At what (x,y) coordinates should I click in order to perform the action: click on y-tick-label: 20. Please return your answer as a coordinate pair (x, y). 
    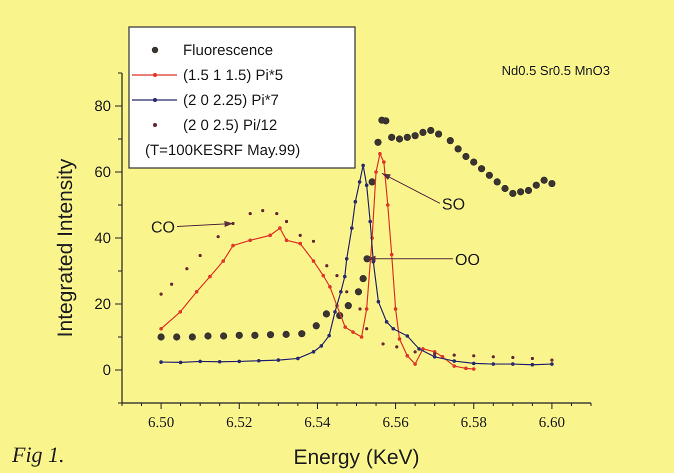
    Looking at the image, I should click on (102, 304).